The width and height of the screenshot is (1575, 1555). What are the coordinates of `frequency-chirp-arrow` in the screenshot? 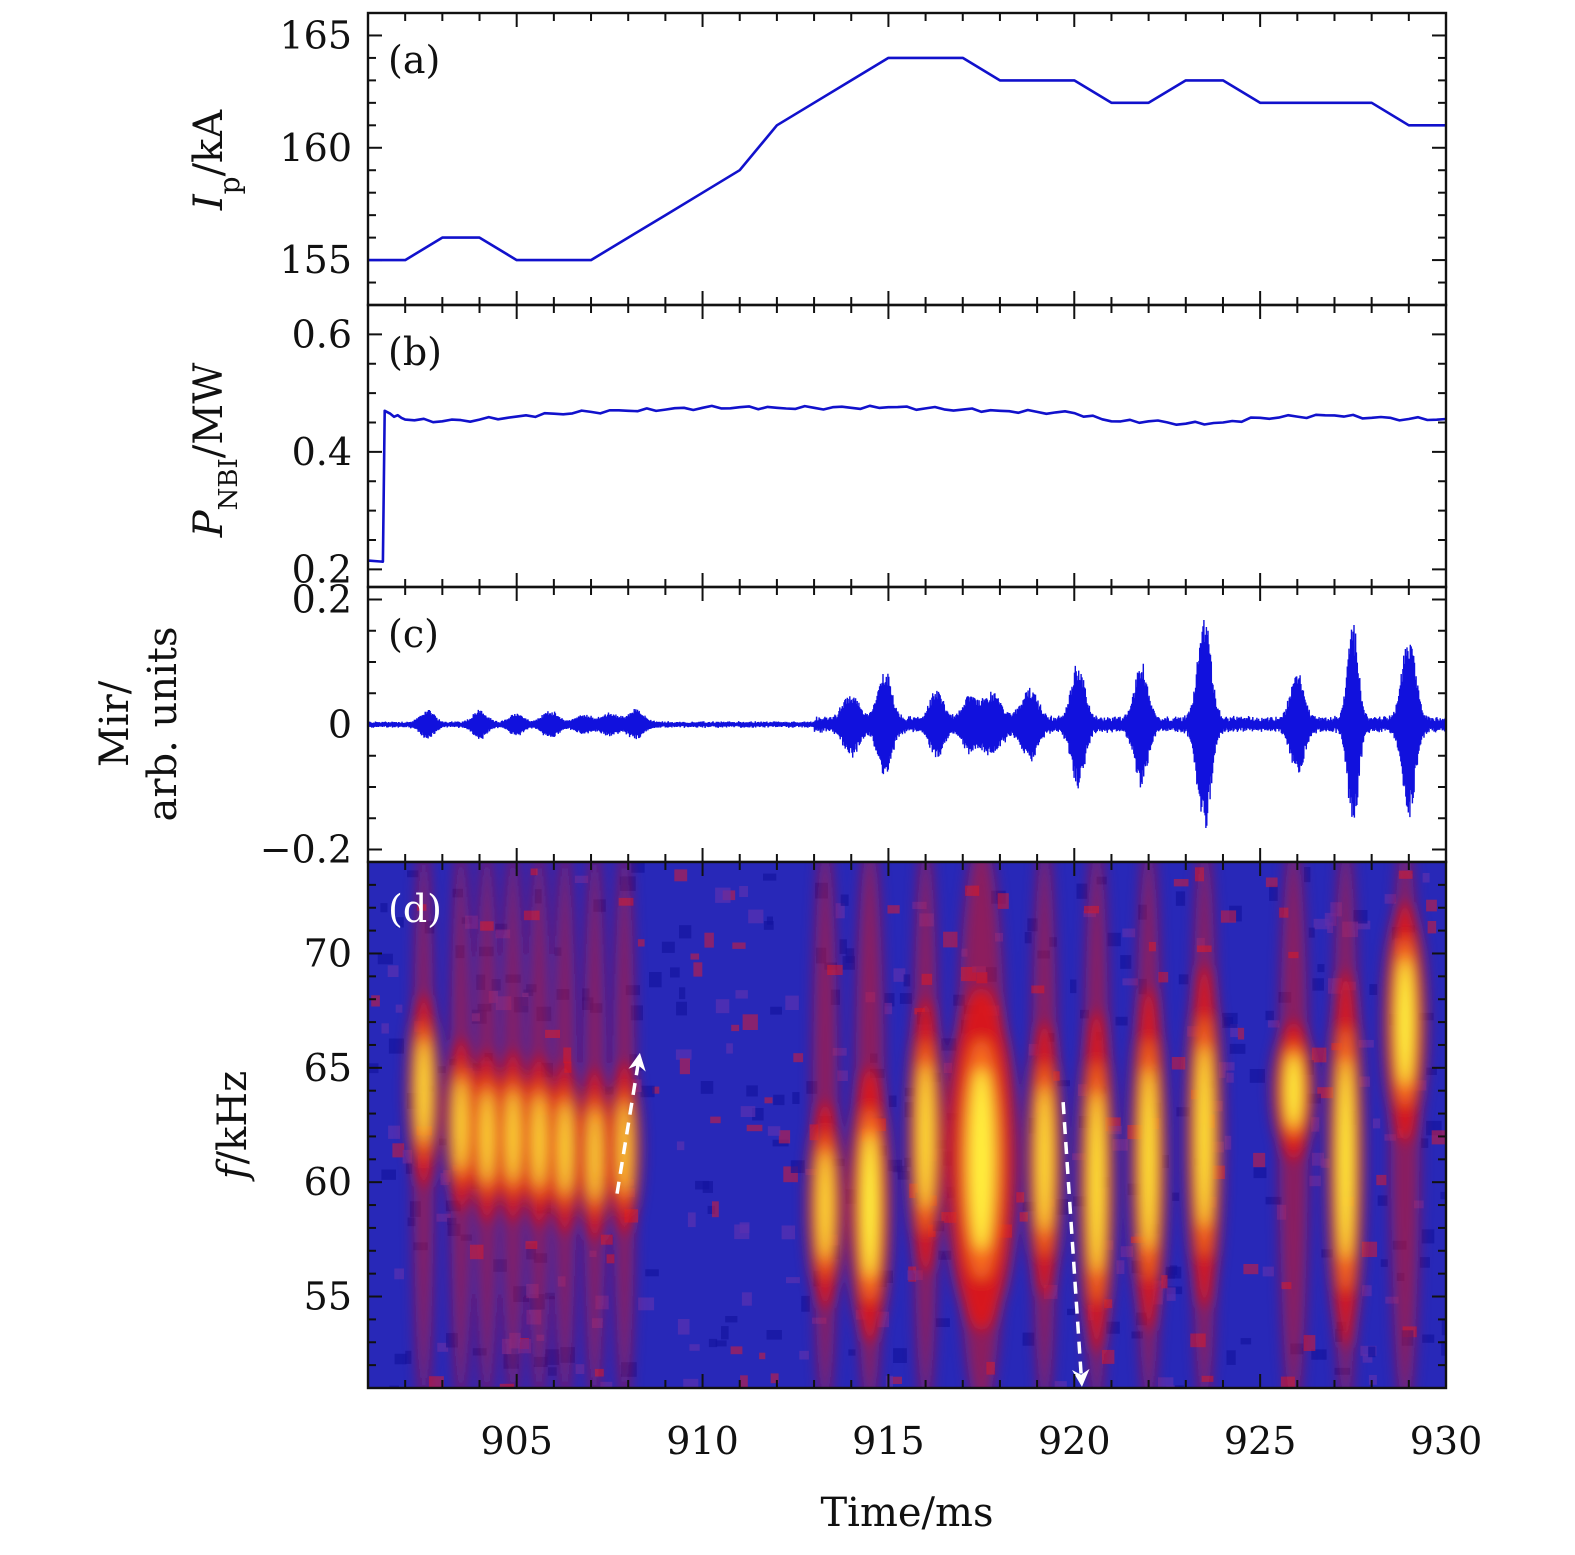 It's located at (1075, 1244).